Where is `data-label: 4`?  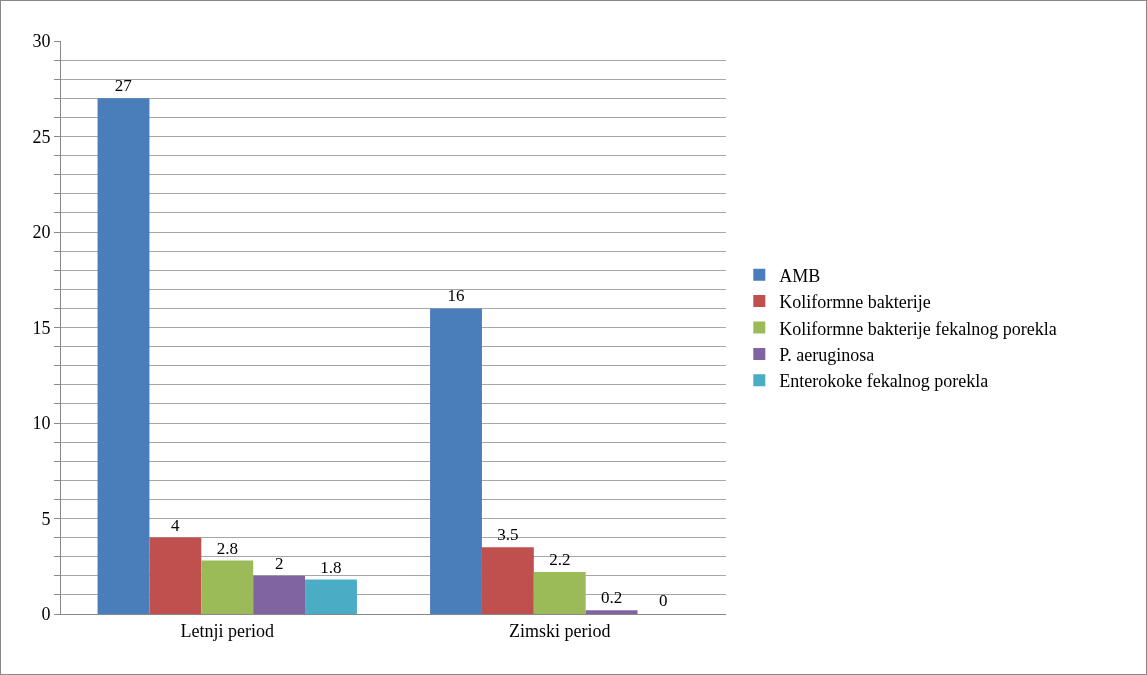 data-label: 4 is located at coordinates (175, 525).